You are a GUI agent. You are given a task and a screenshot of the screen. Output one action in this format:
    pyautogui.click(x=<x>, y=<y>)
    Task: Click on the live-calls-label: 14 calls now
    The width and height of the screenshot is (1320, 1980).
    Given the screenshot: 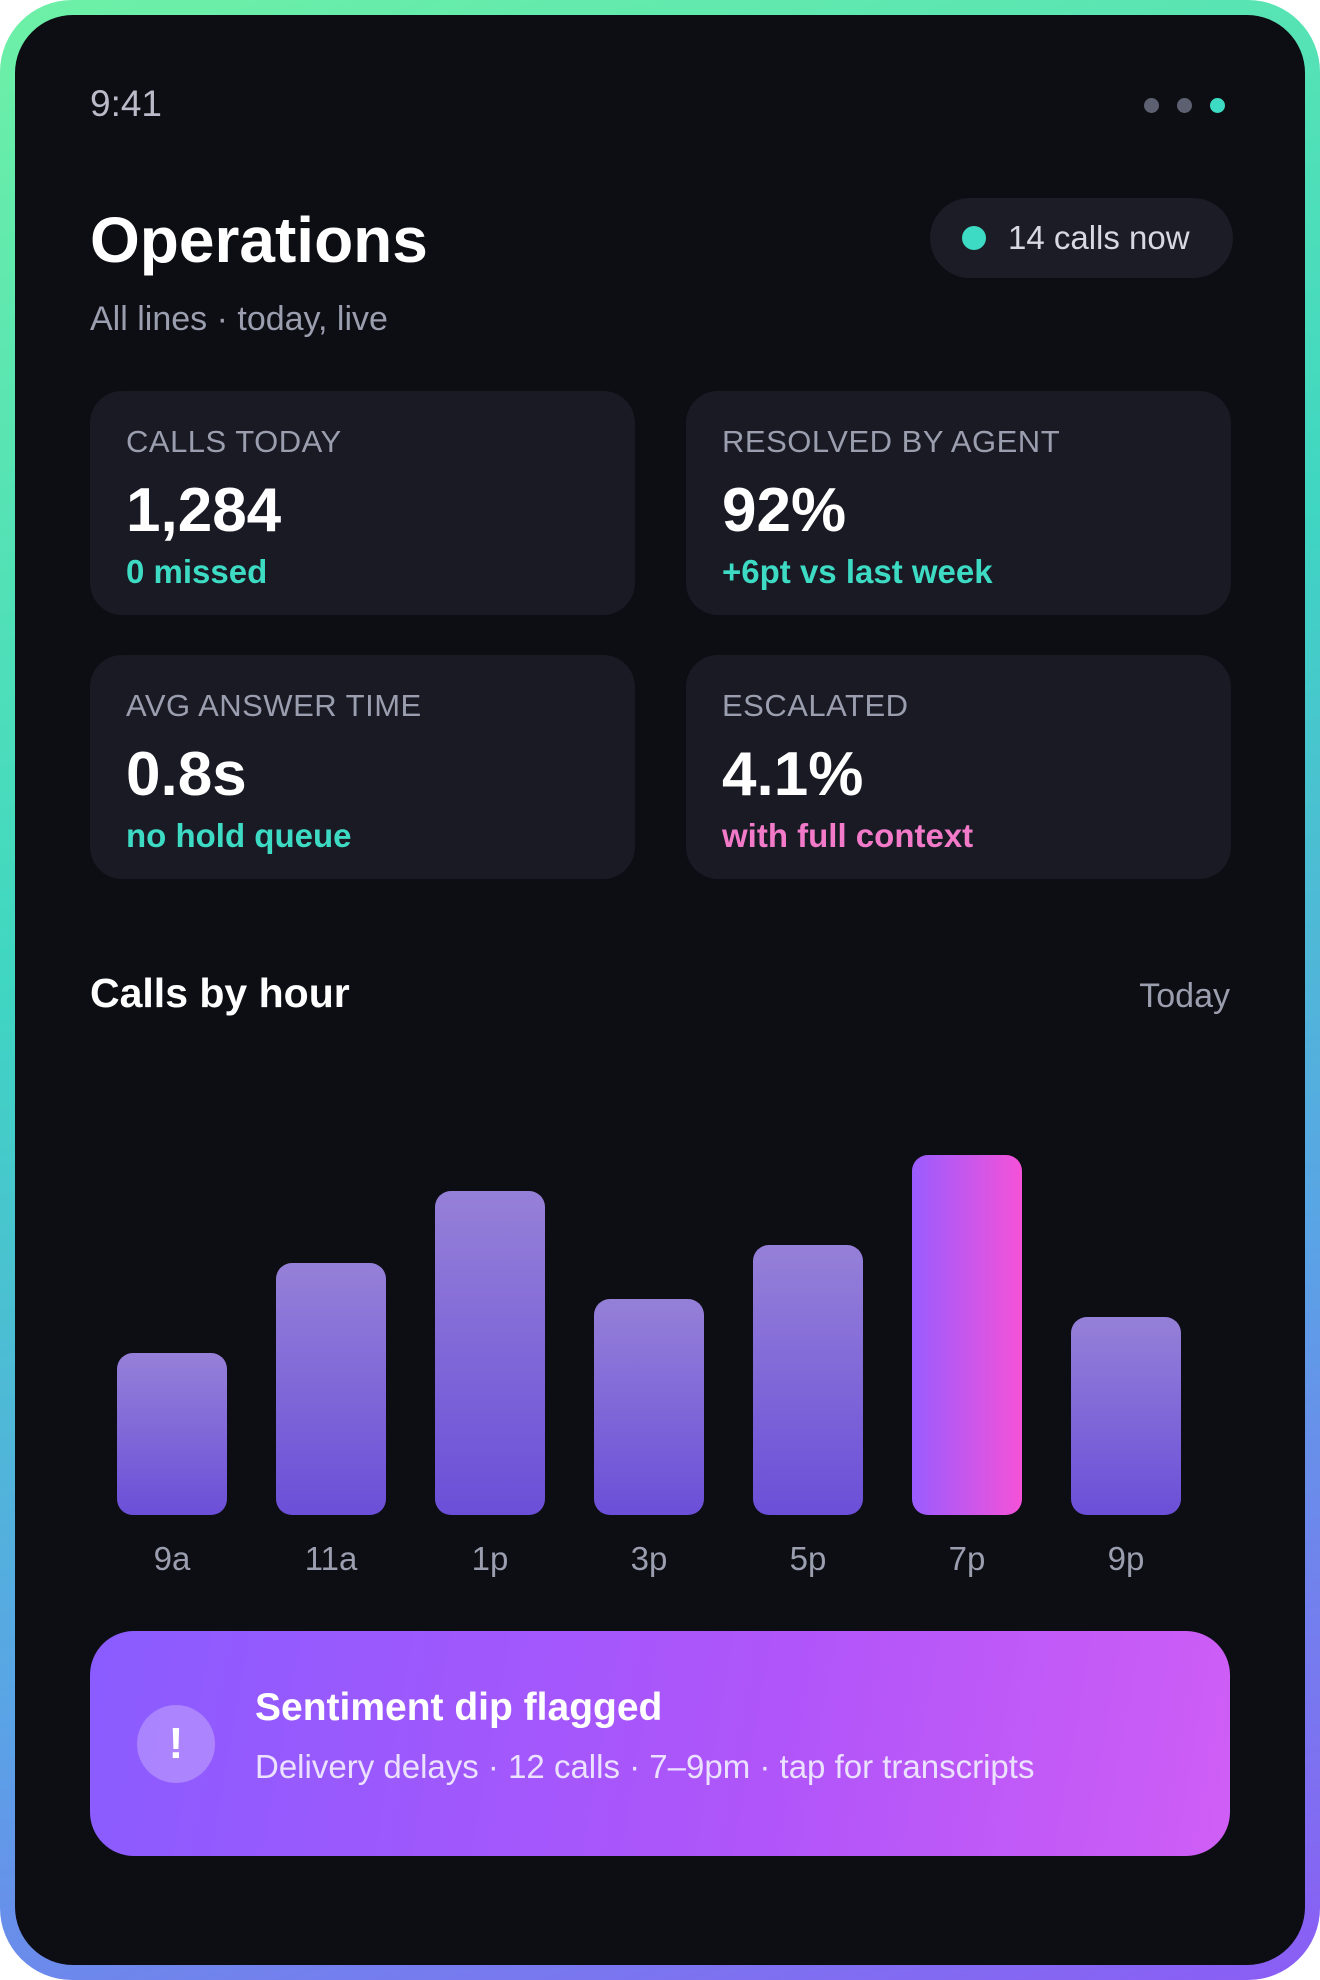 What is the action you would take?
    pyautogui.click(x=1099, y=237)
    